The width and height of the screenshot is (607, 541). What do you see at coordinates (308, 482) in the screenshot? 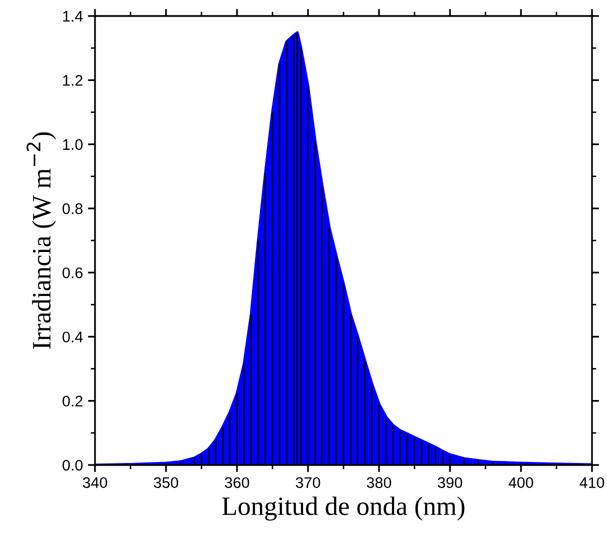
I see `x-tick-label: 370` at bounding box center [308, 482].